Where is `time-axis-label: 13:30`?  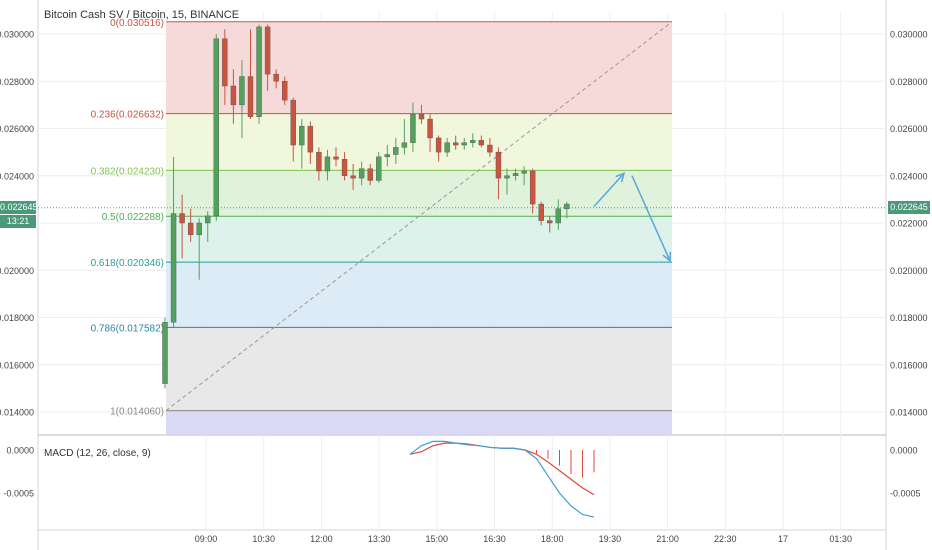 time-axis-label: 13:30 is located at coordinates (379, 539).